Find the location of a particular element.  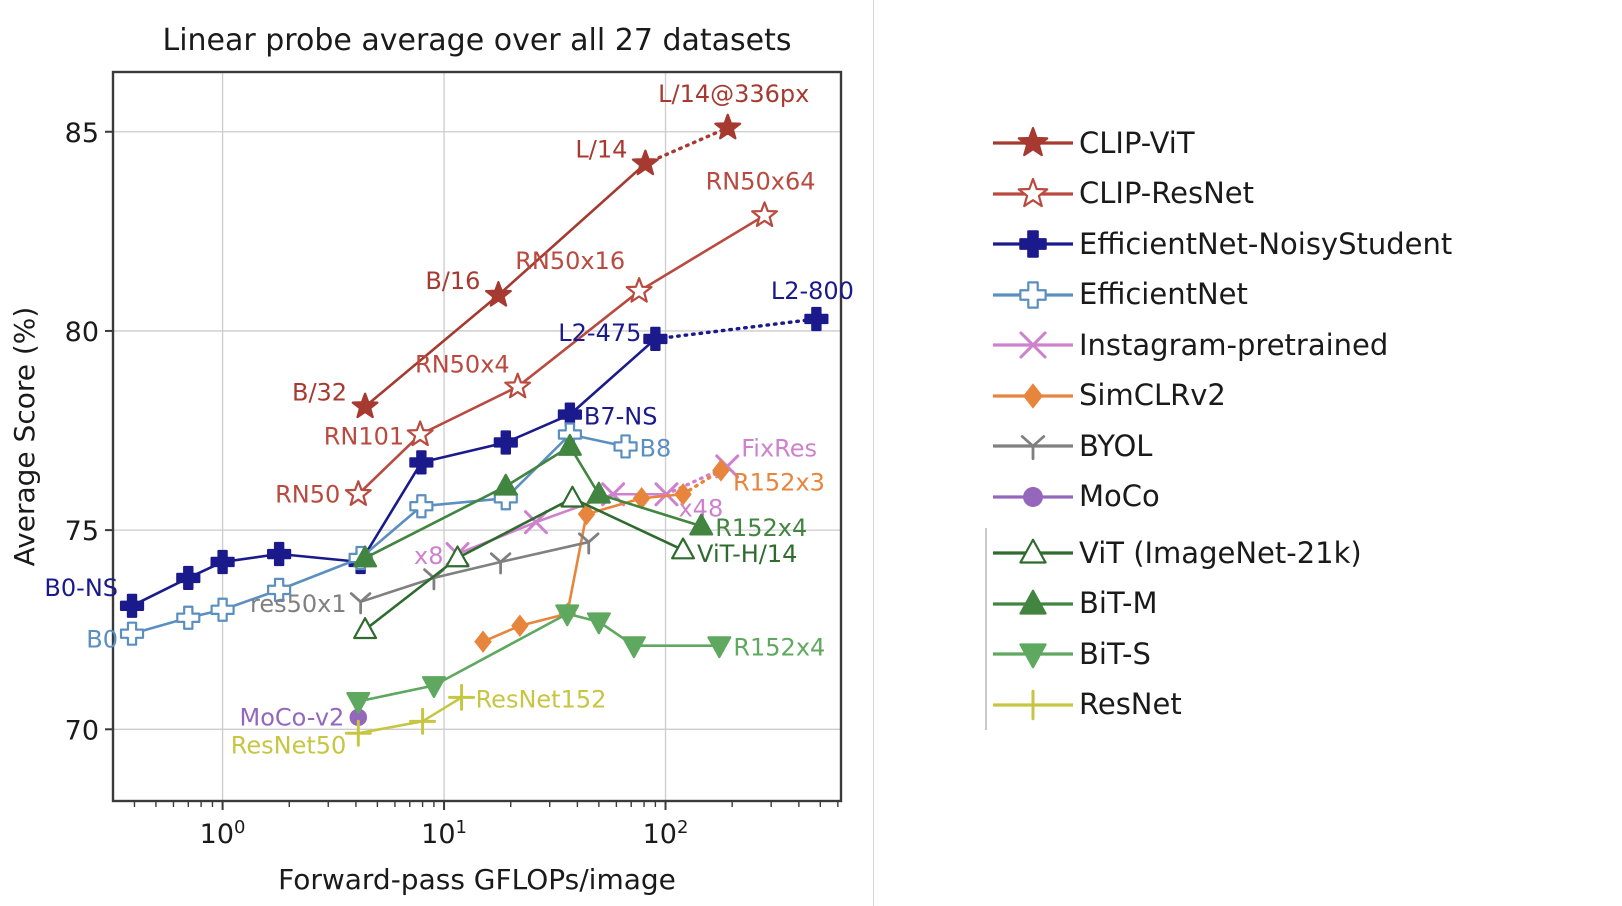

legend-marker-y-down-icon is located at coordinates (1033, 448).